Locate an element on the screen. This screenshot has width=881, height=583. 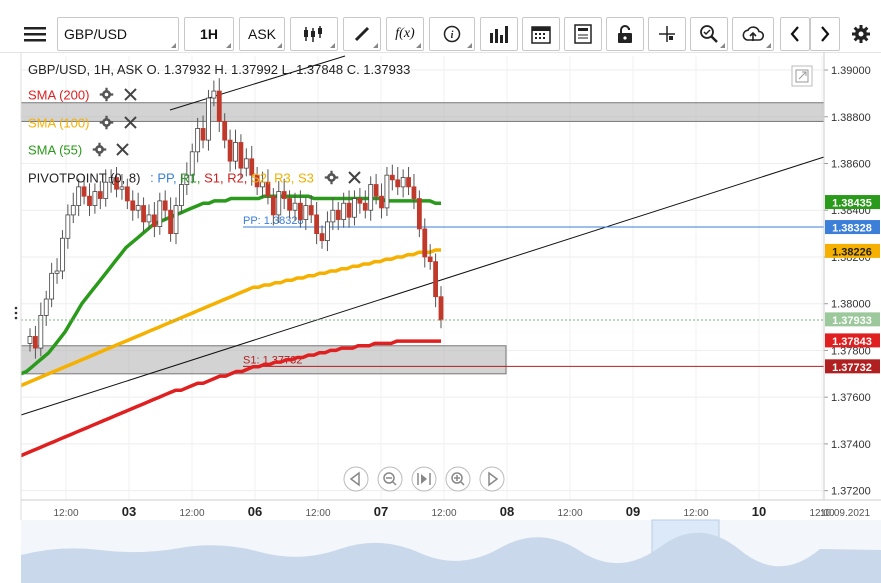
menu-icon is located at coordinates (35, 34).